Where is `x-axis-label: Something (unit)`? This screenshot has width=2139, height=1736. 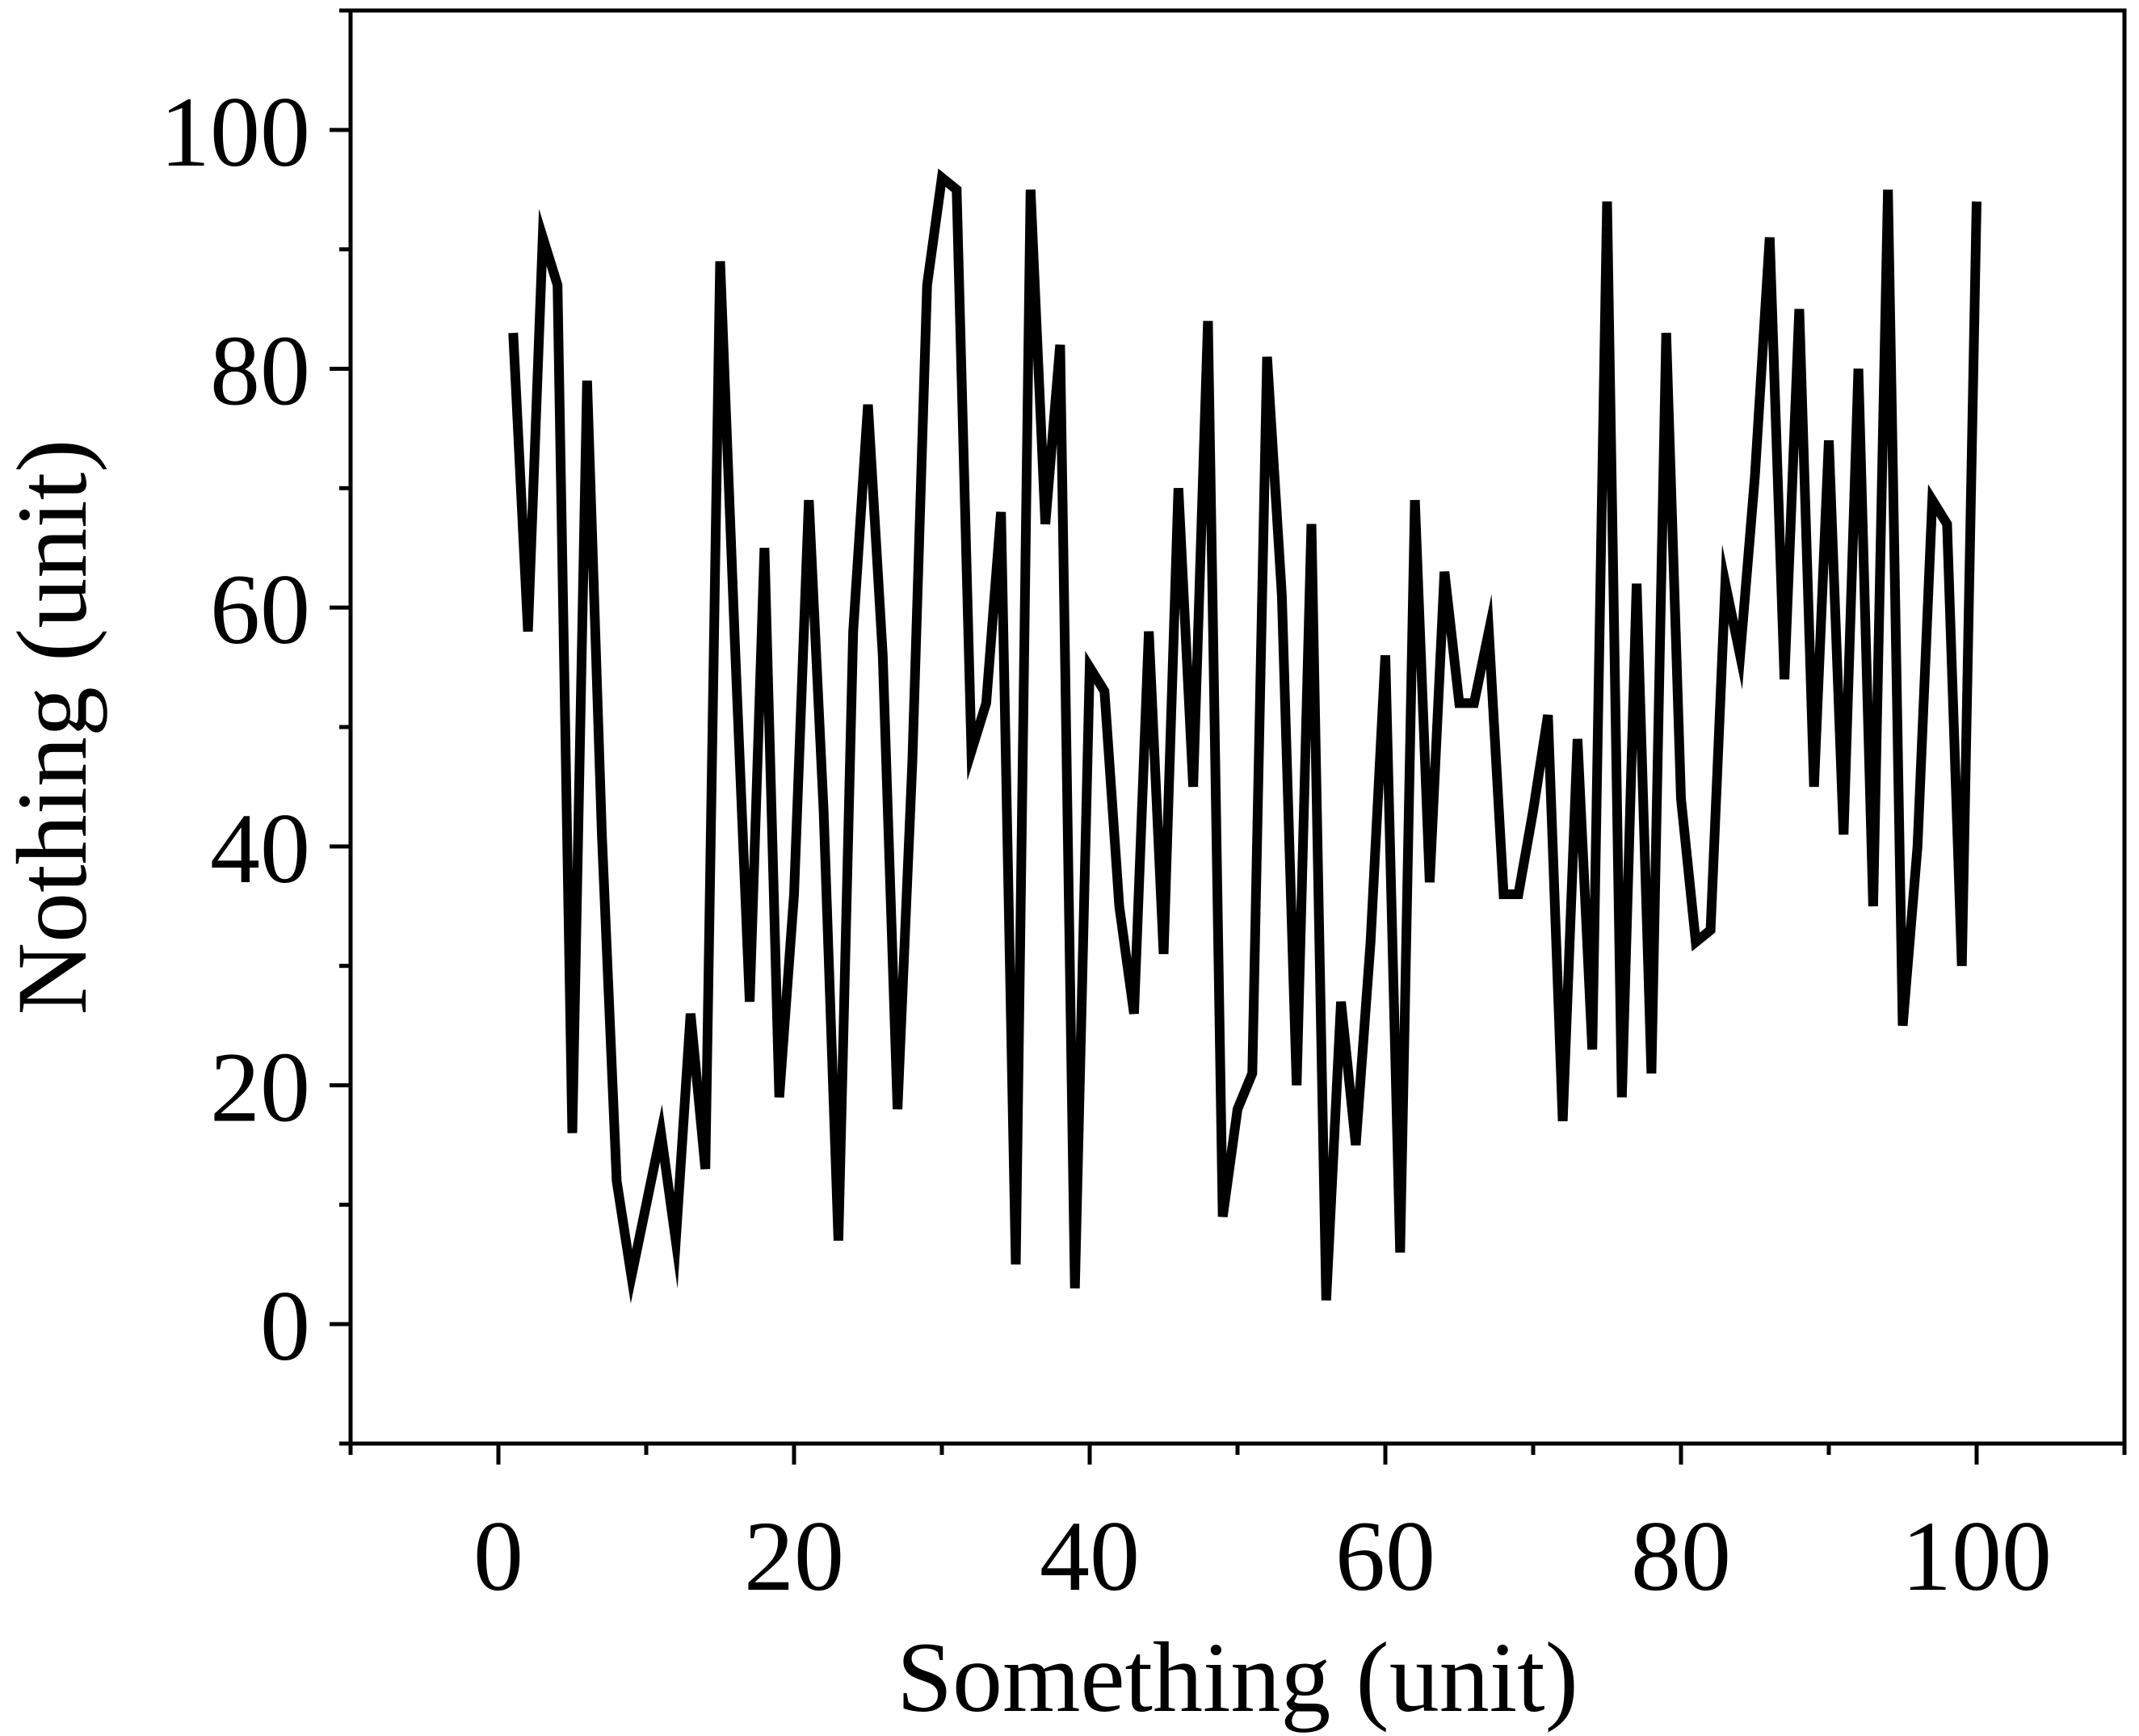 x-axis-label: Something (unit) is located at coordinates (1237, 1677).